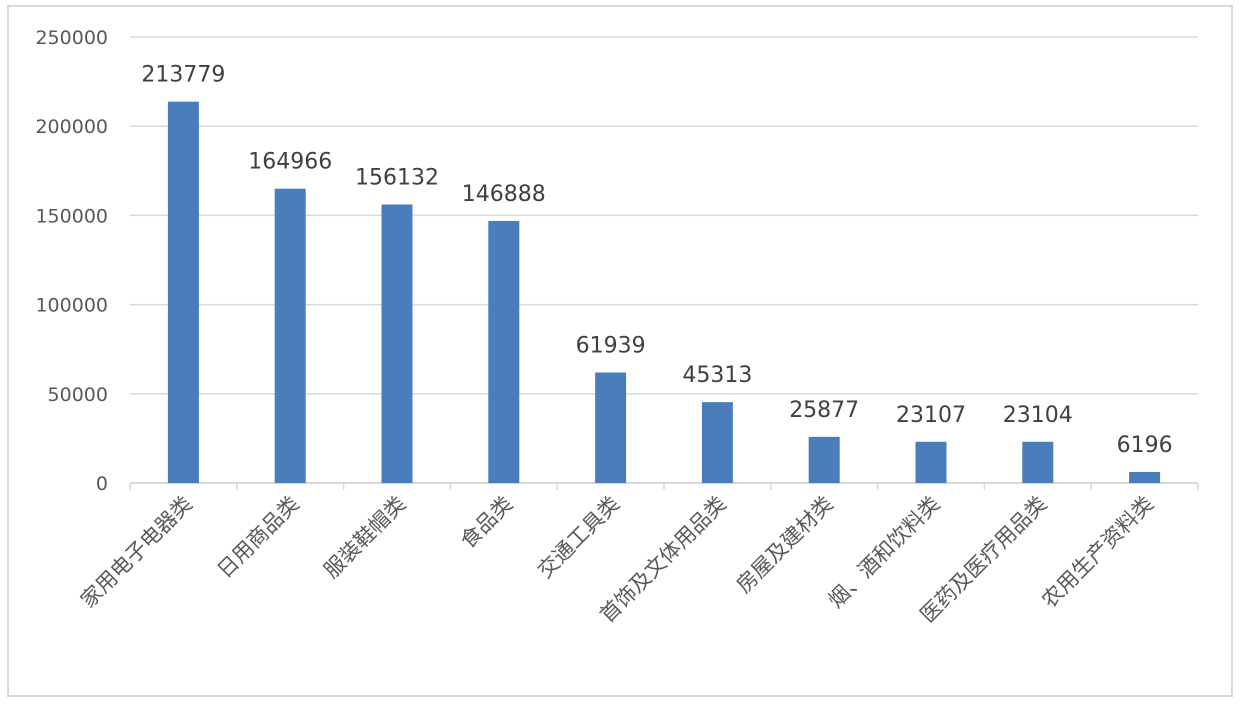 Image resolution: width=1242 pixels, height=707 pixels. Describe the element at coordinates (824, 410) in the screenshot. I see `data-label: 25877` at that location.